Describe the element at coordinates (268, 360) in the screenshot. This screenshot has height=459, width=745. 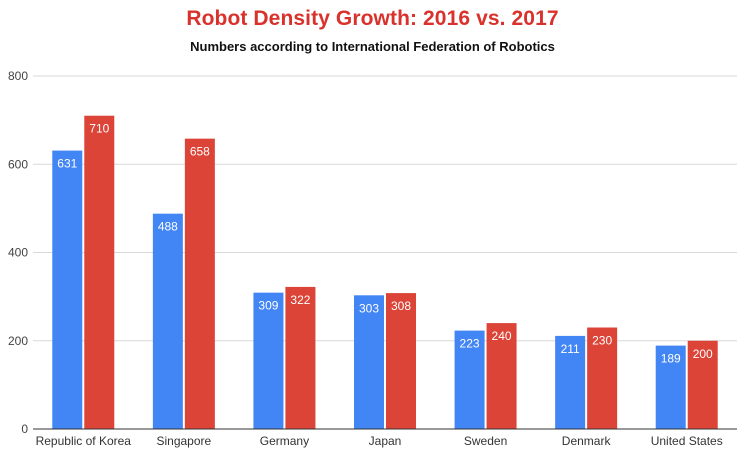
I see `bar-series-0-germany` at that location.